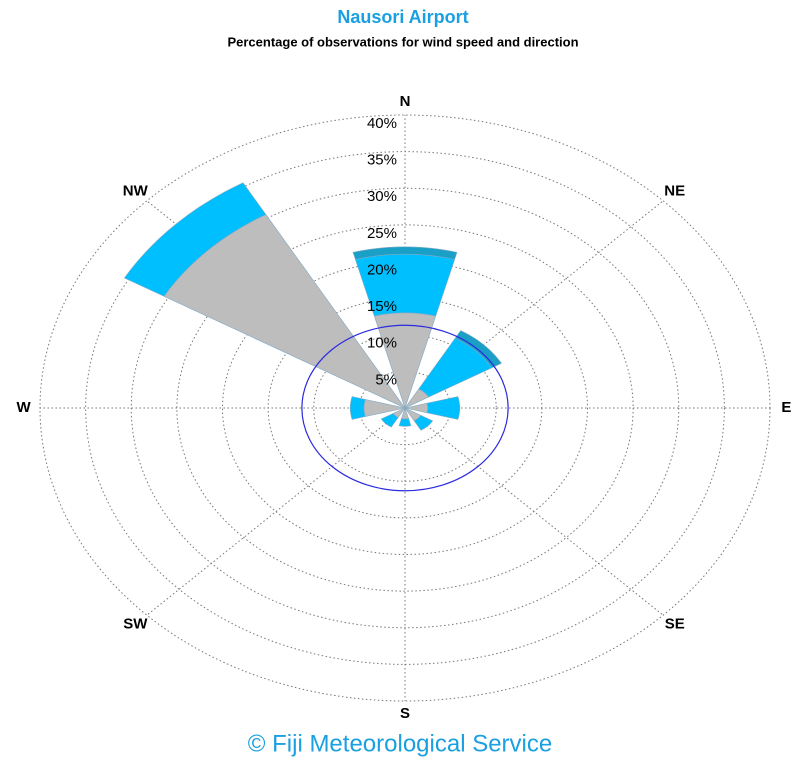  Describe the element at coordinates (405, 101) in the screenshot. I see `direction-label: N` at that location.